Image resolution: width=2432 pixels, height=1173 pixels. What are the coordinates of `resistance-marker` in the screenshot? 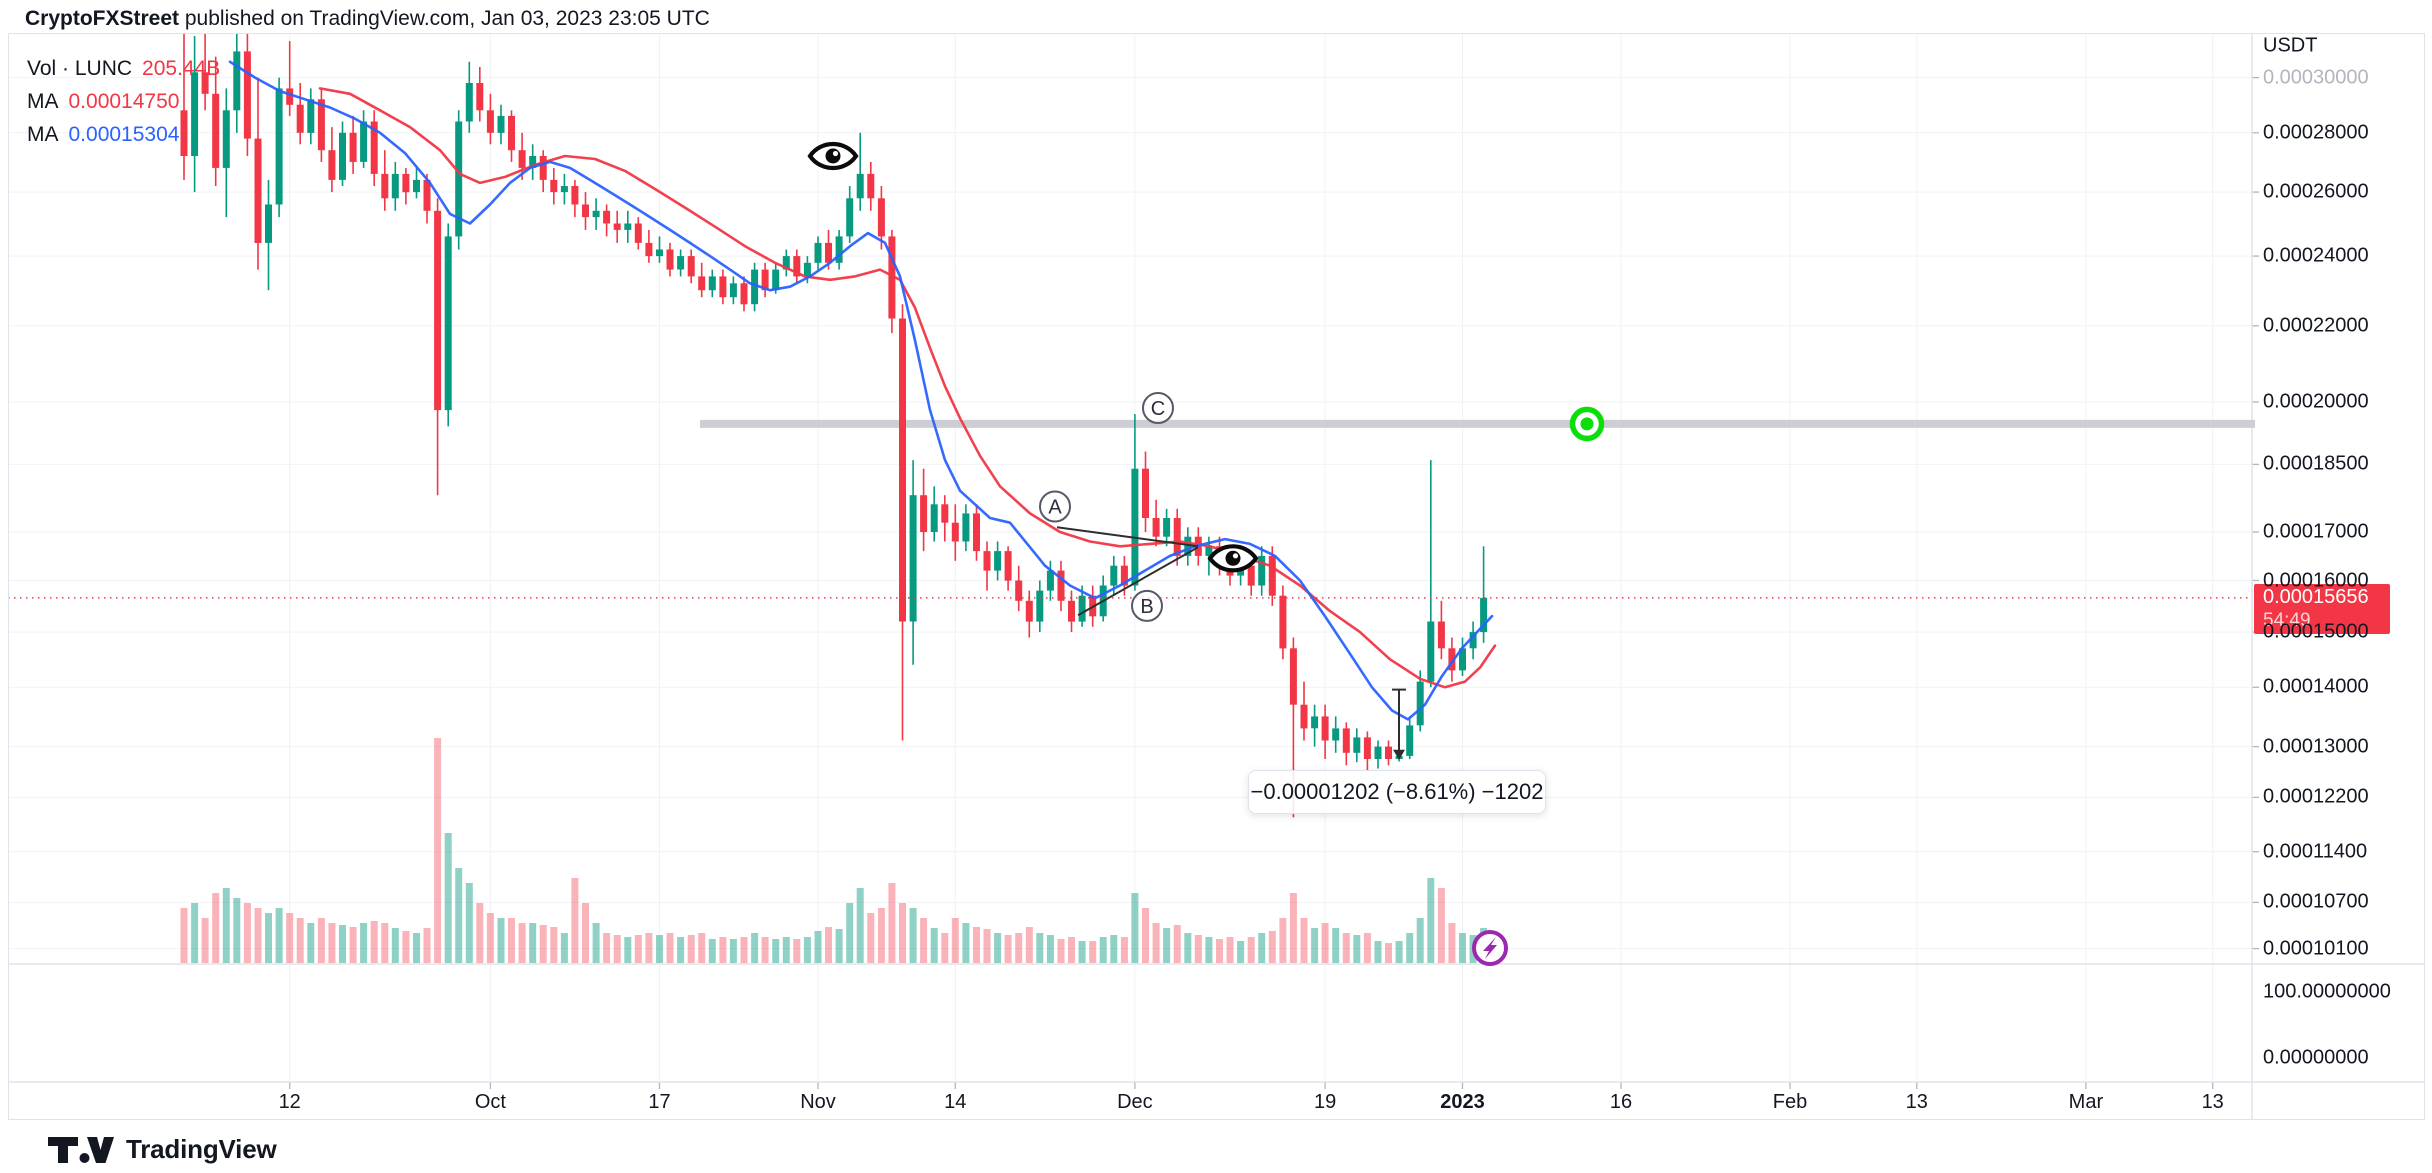 It's located at (1587, 424).